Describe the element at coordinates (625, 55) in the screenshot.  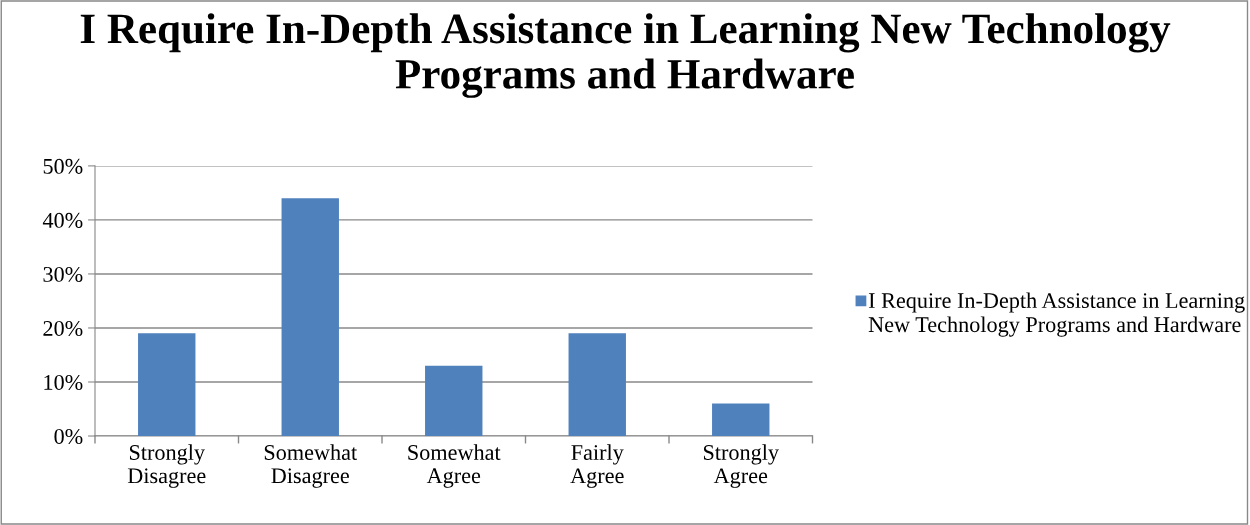
I see `chart-title: I Require In-Depth Assistance in Learning New Technology Programs and Hardware` at that location.